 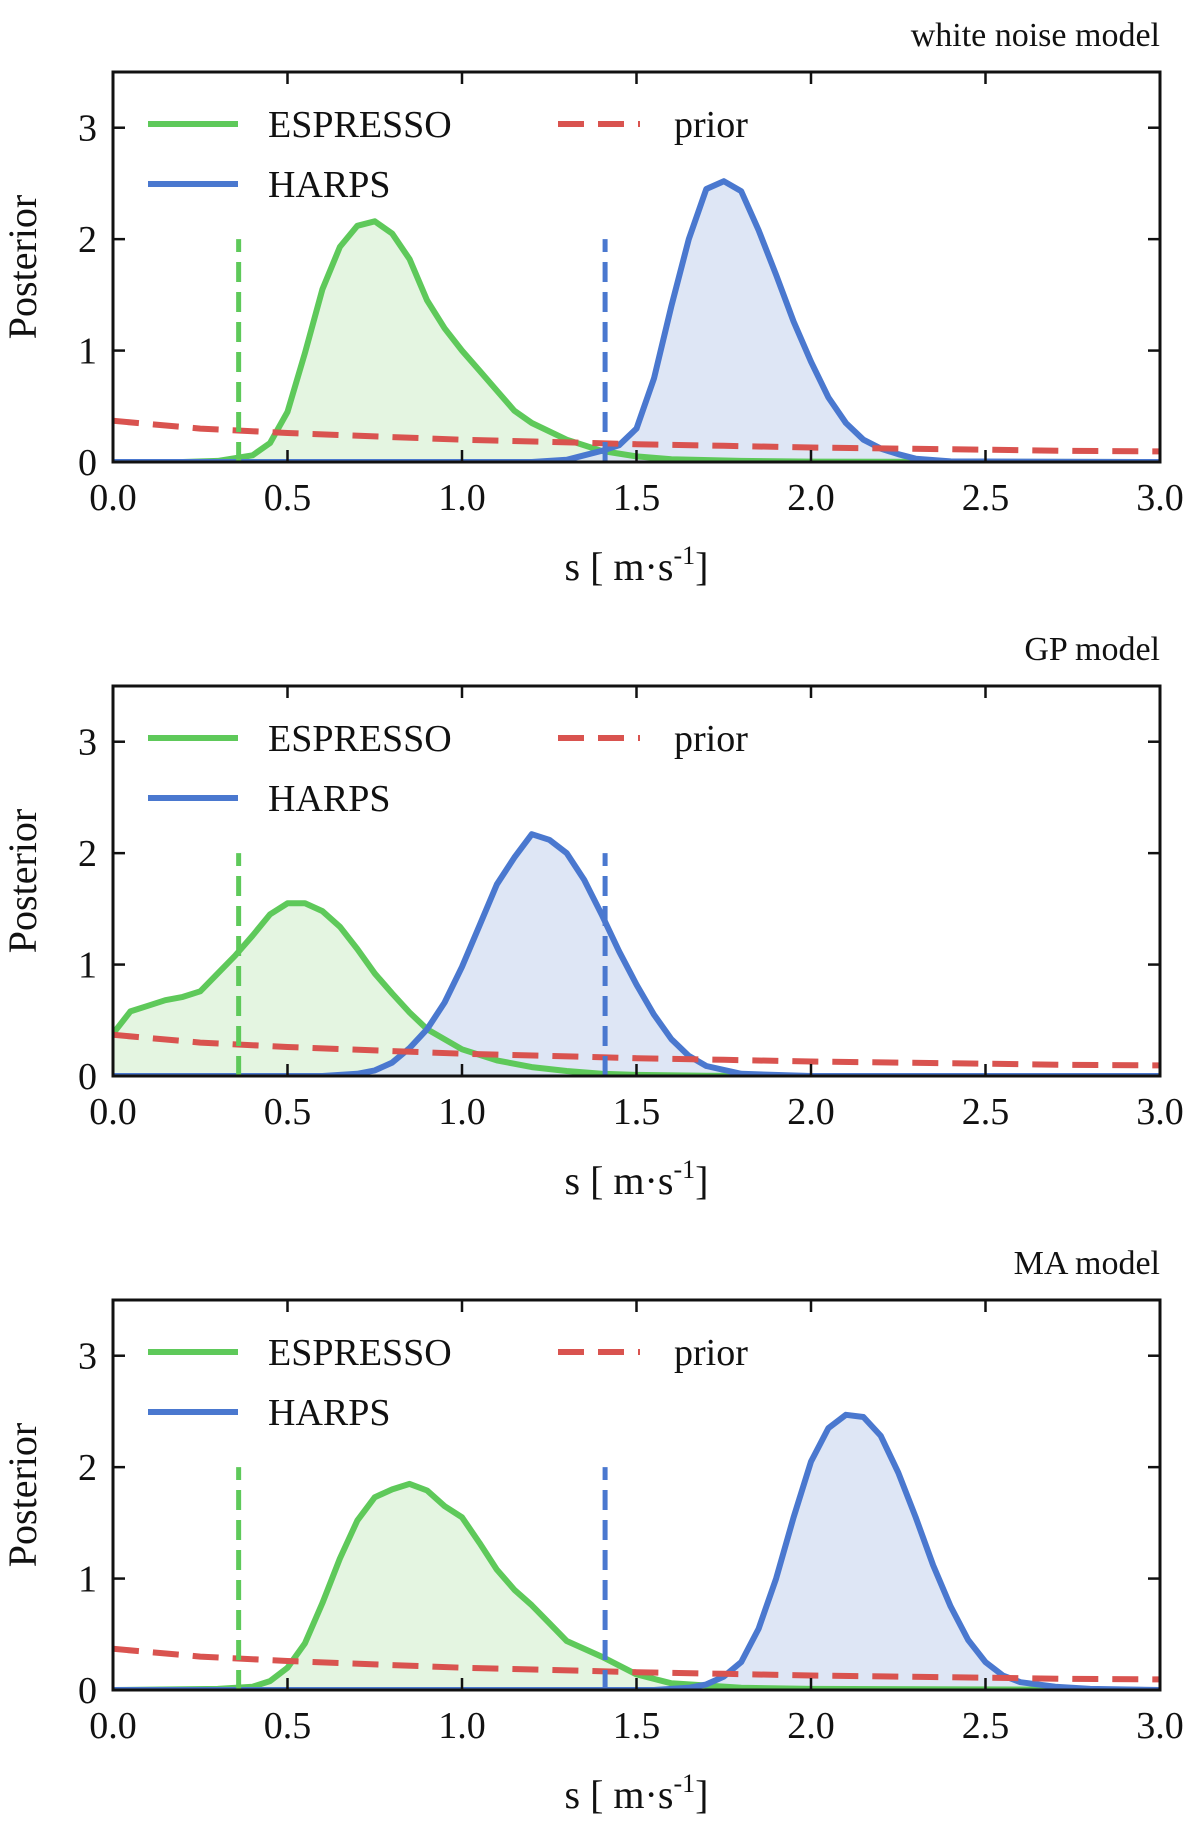 What do you see at coordinates (1092, 649) in the screenshot?
I see `panel-title: GP model` at bounding box center [1092, 649].